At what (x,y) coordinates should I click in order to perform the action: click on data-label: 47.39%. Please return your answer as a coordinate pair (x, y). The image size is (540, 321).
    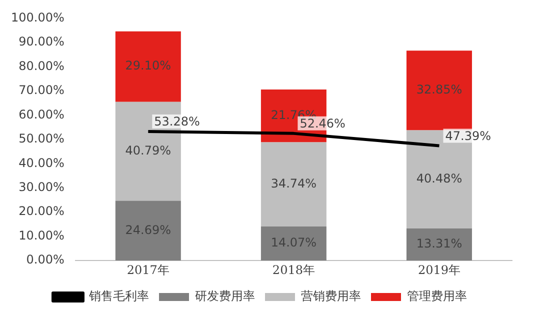
    Looking at the image, I should click on (468, 135).